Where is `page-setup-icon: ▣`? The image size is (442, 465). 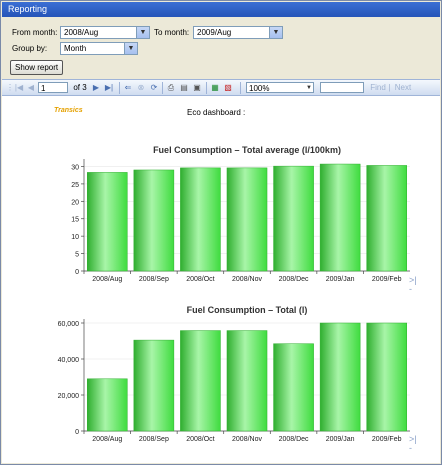 page-setup-icon: ▣ is located at coordinates (197, 87).